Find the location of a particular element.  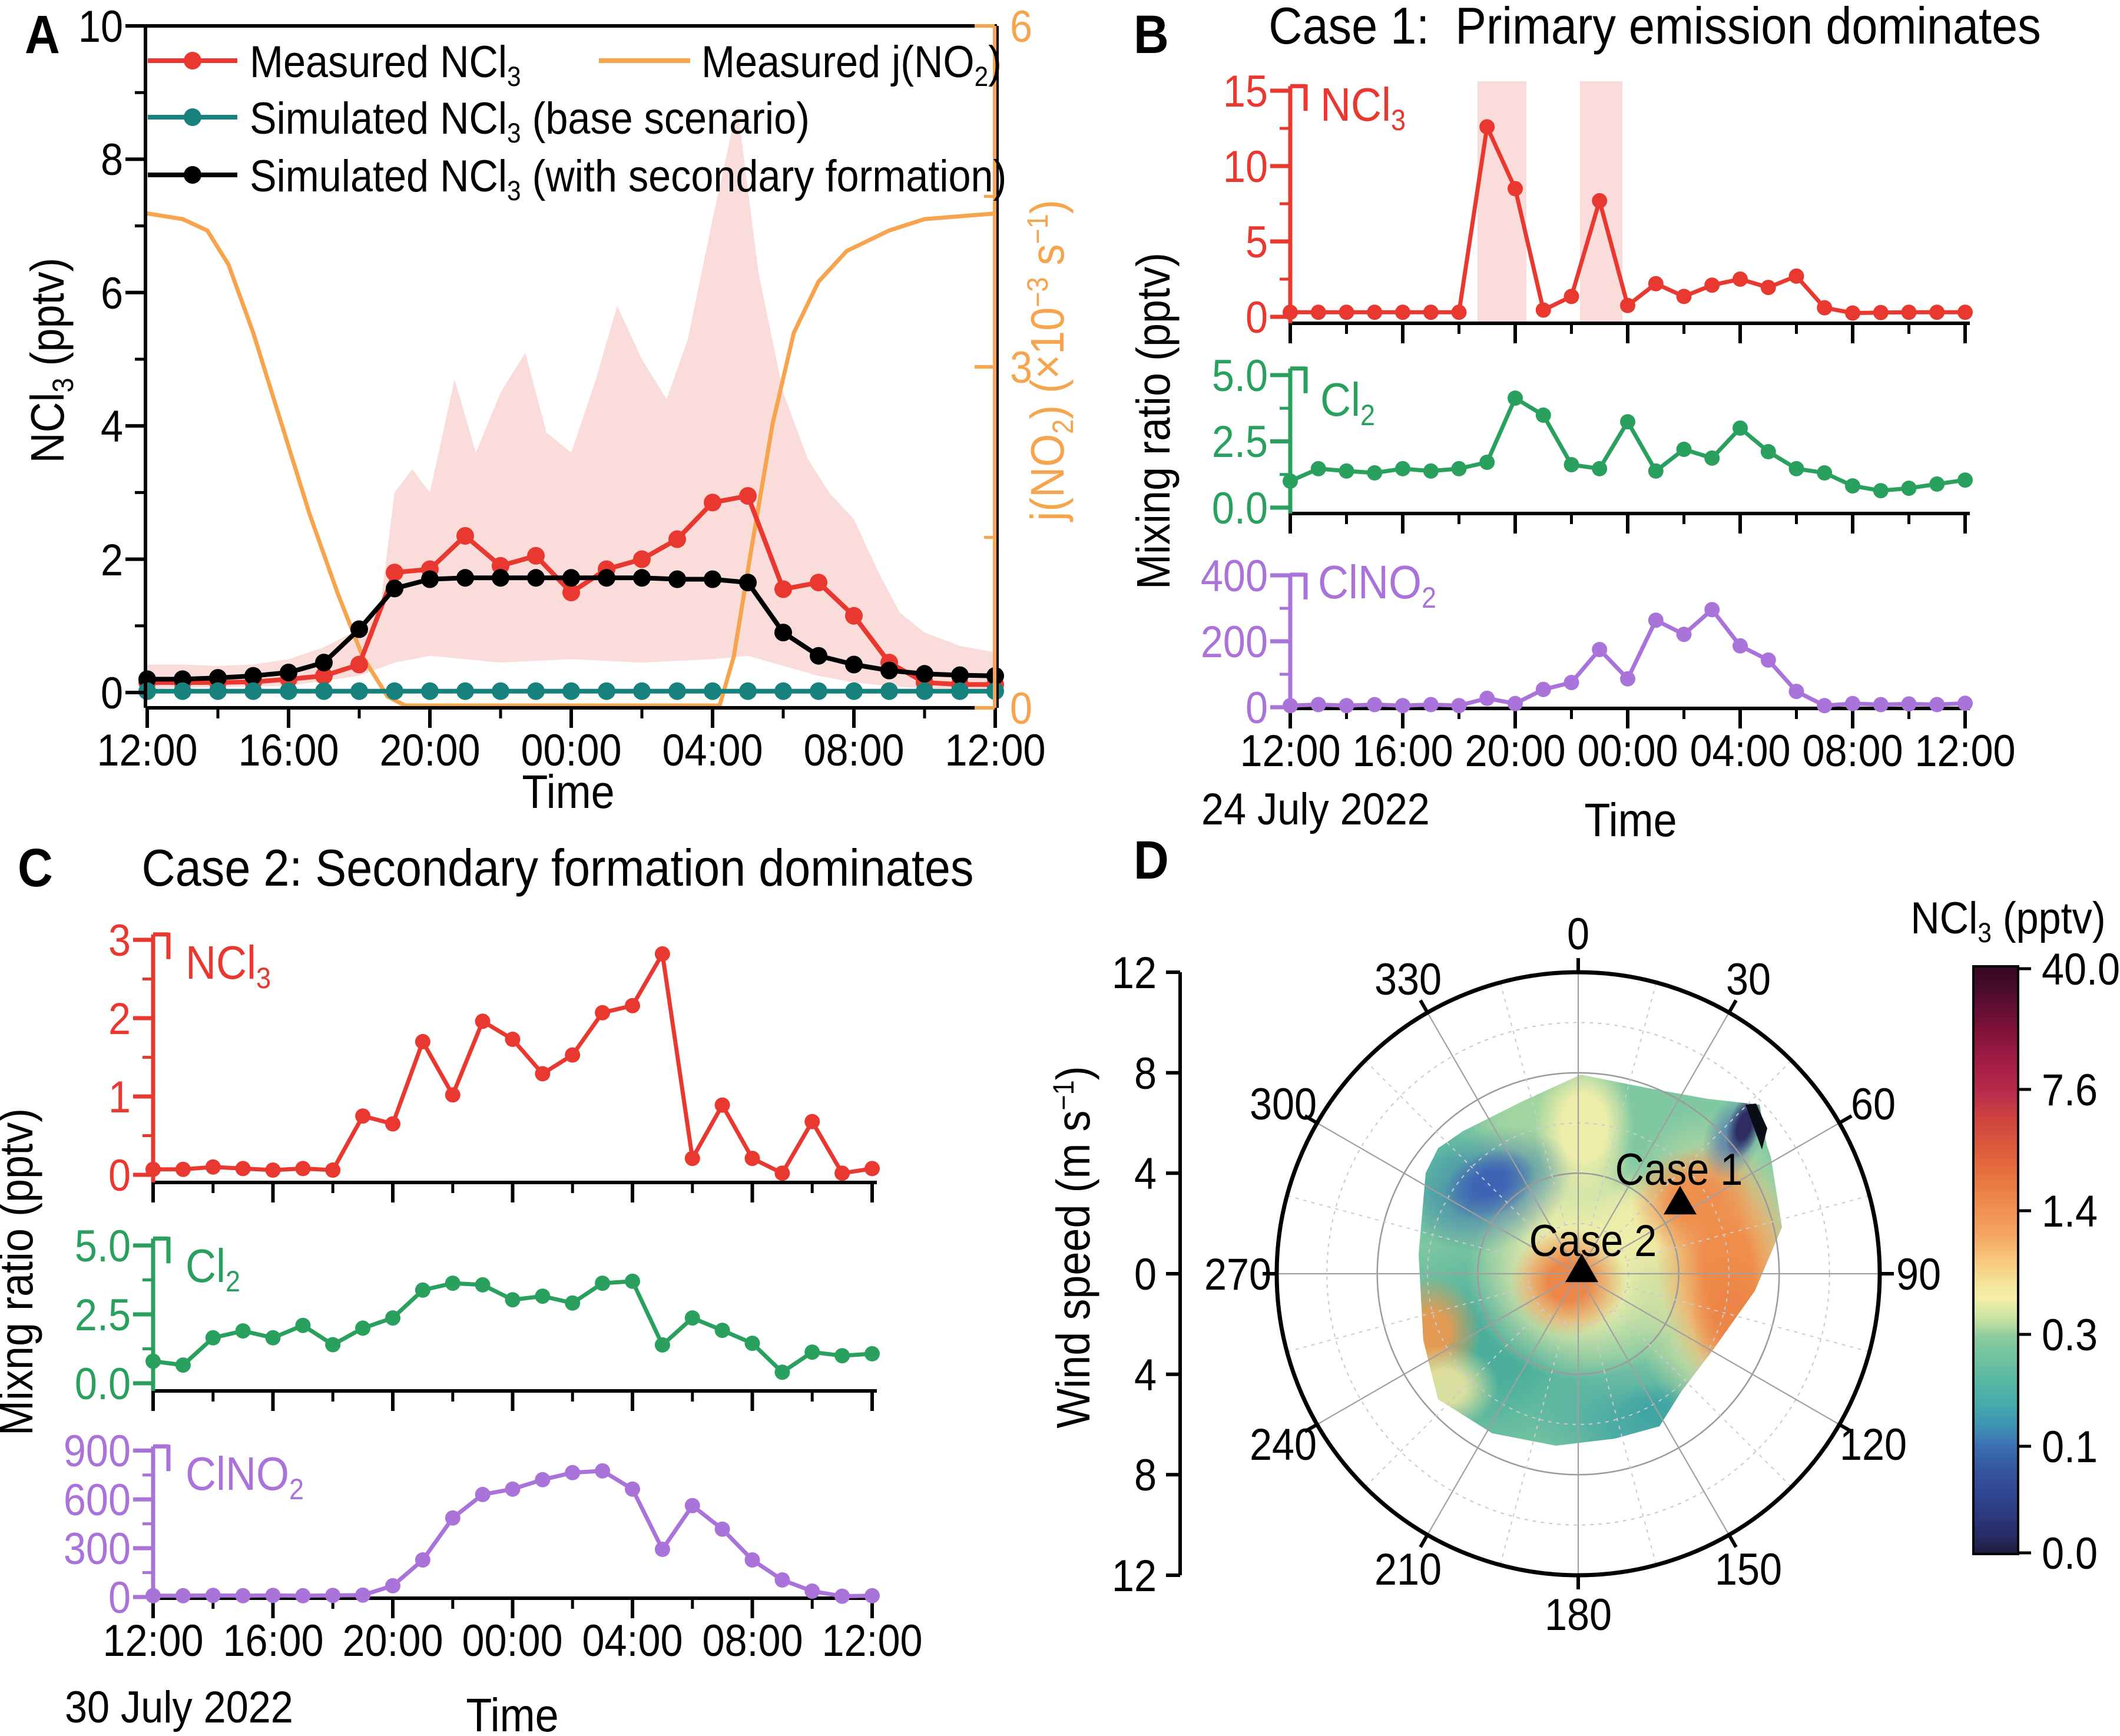

svg-text: Measured j(NO2) is located at coordinates (852, 65).